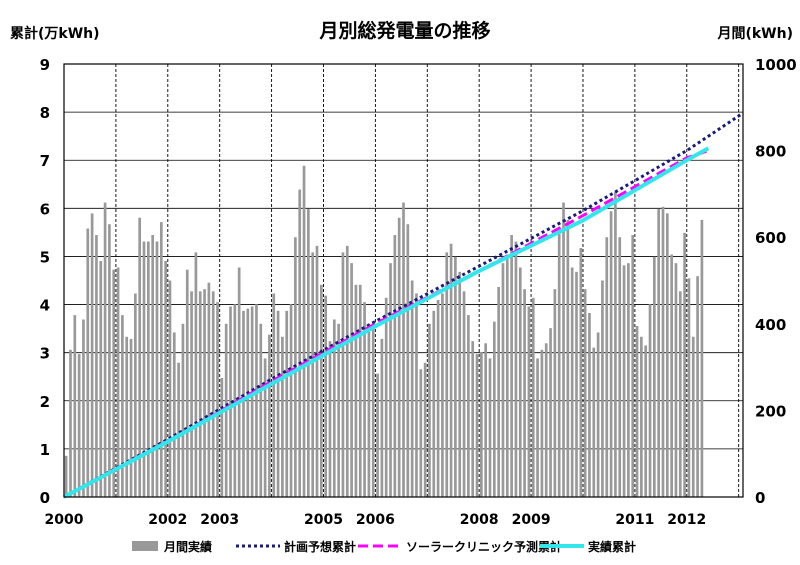 The image size is (800, 565). I want to click on legend-label: 実績累計, so click(612, 546).